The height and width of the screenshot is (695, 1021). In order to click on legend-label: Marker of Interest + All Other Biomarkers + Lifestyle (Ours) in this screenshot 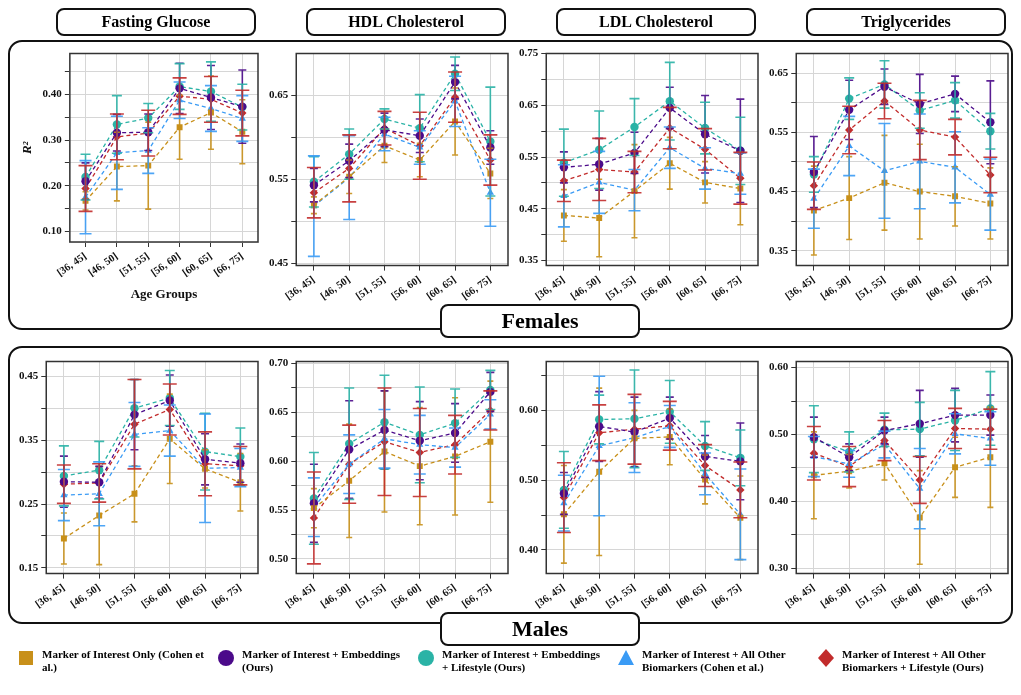, I will do `click(914, 661)`.